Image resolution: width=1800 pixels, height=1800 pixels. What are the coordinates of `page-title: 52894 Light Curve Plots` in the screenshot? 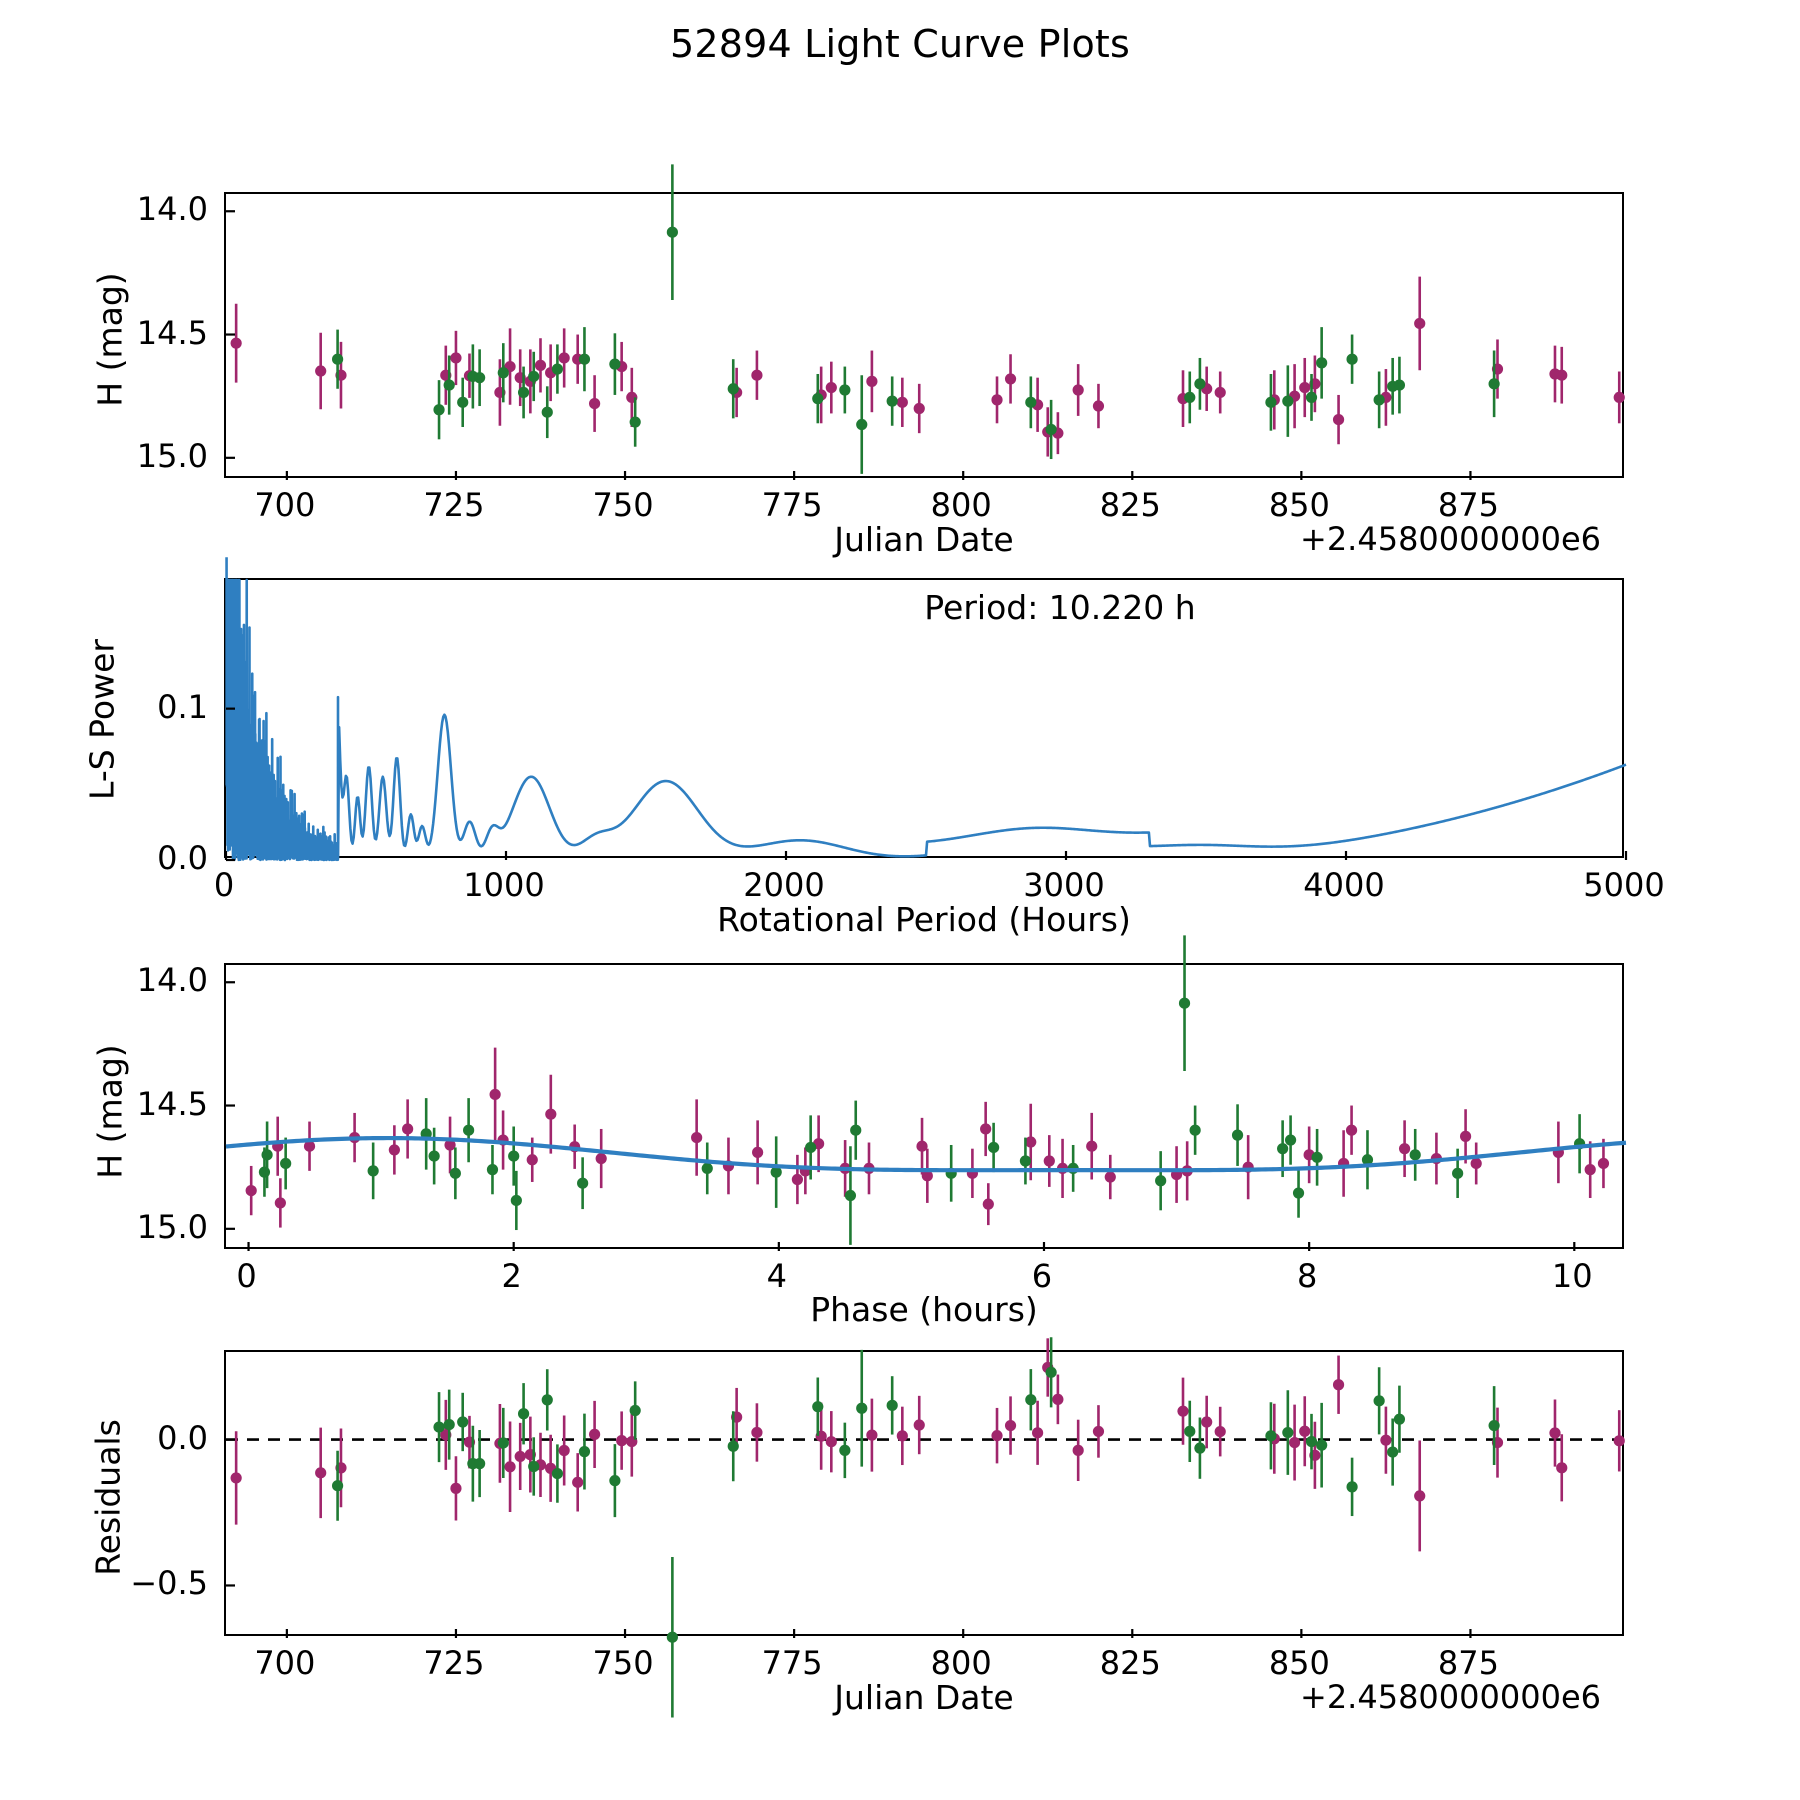 It's located at (900, 44).